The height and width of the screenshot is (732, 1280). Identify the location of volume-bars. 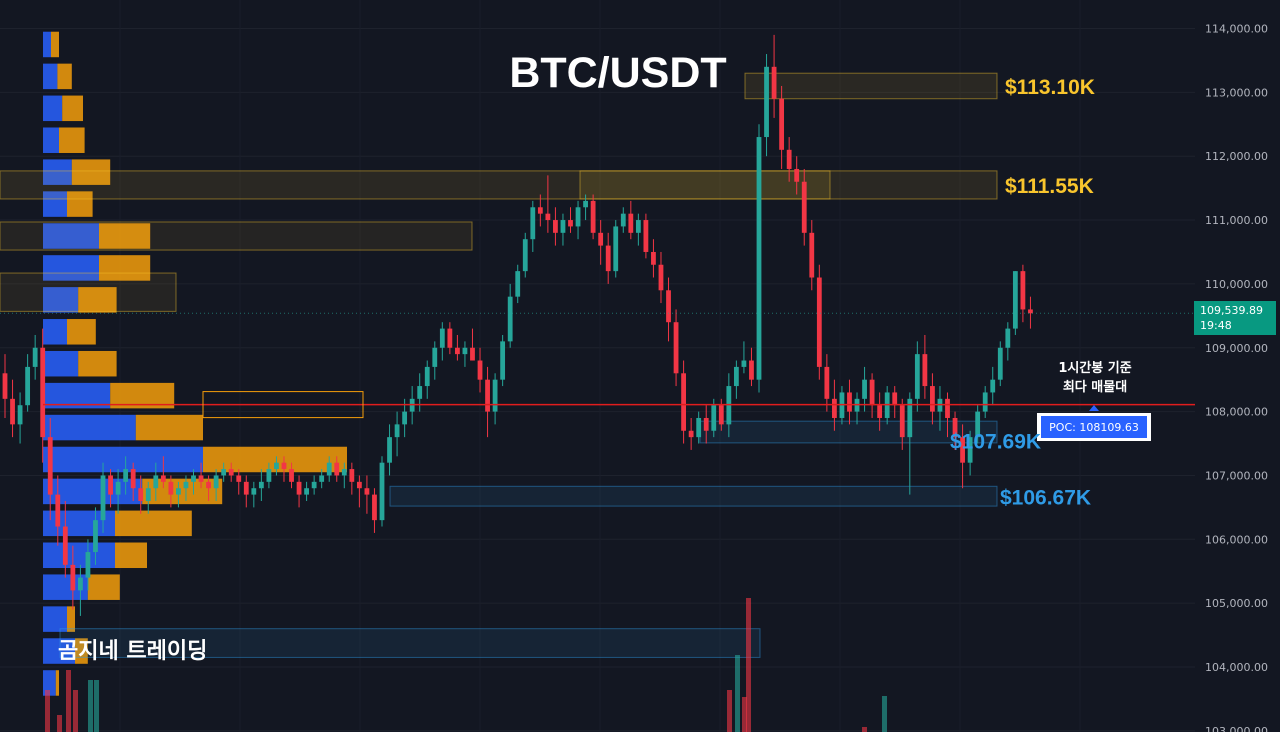
(466, 665).